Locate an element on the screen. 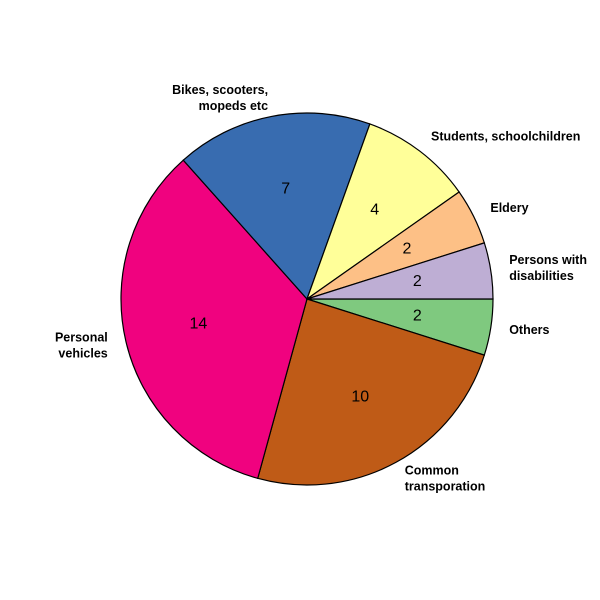 The image size is (600, 600). value-label-persons-with-disabilities: 2 is located at coordinates (417, 281).